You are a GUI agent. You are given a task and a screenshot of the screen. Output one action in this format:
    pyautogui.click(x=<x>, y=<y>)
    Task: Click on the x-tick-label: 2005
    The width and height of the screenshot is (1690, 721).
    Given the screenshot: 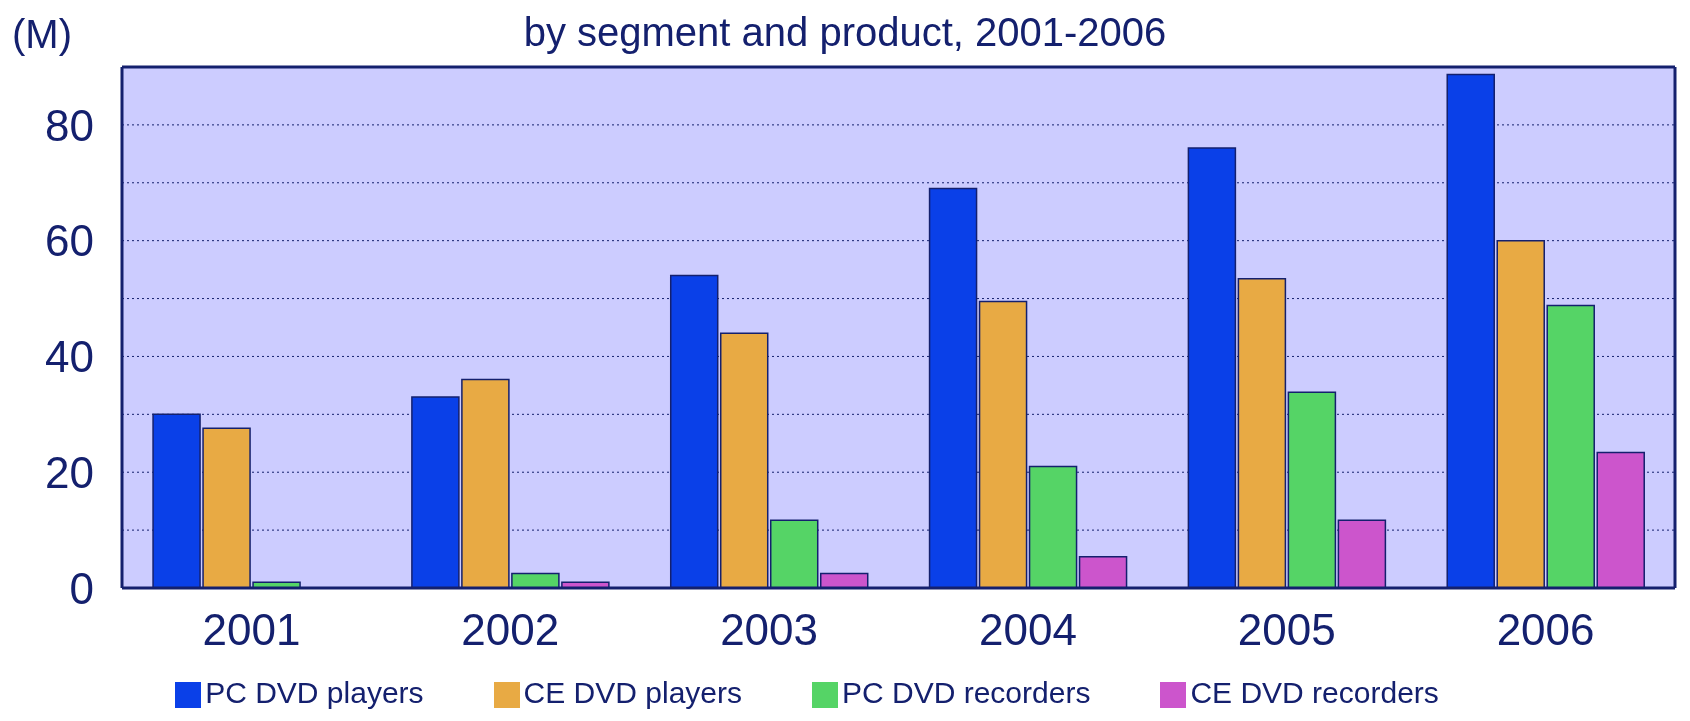 What is the action you would take?
    pyautogui.click(x=1286, y=630)
    